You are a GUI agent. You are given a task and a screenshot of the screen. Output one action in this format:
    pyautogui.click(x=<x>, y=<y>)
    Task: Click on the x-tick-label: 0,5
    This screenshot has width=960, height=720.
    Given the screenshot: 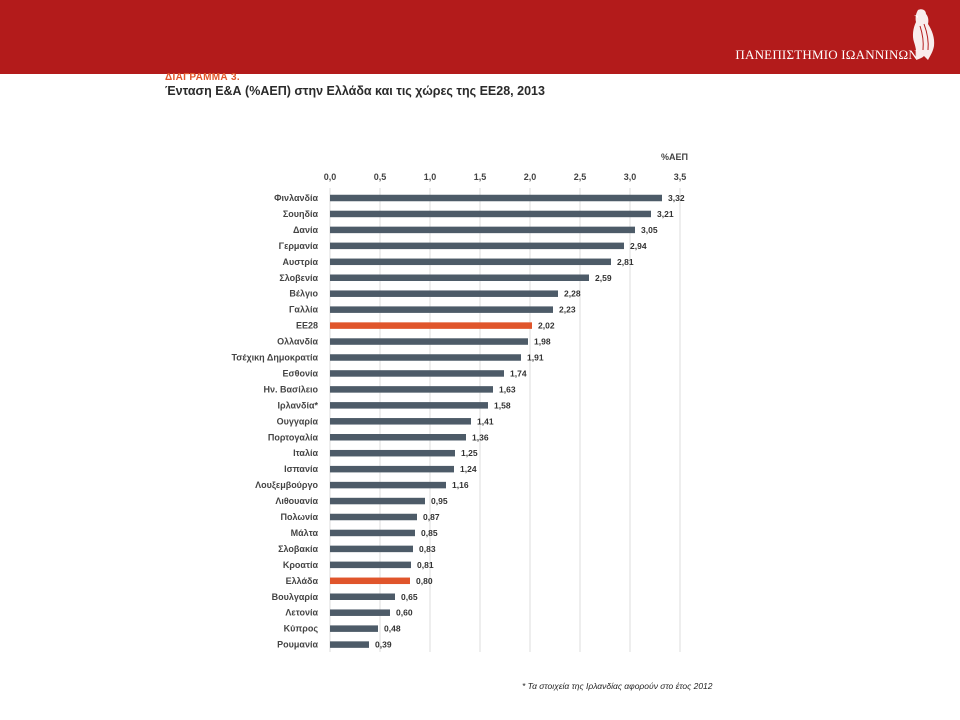 What is the action you would take?
    pyautogui.click(x=380, y=177)
    